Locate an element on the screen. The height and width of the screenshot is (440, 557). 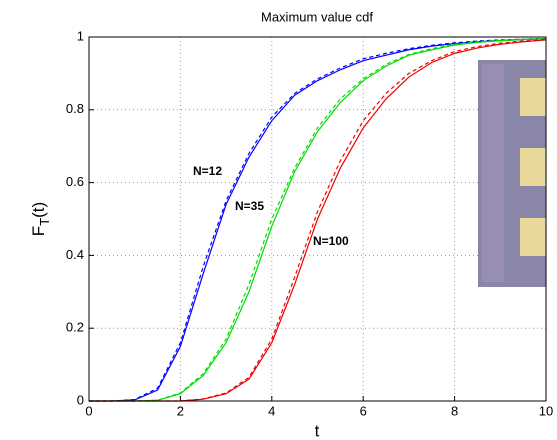
y-tick-label: 1 is located at coordinates (80, 35).